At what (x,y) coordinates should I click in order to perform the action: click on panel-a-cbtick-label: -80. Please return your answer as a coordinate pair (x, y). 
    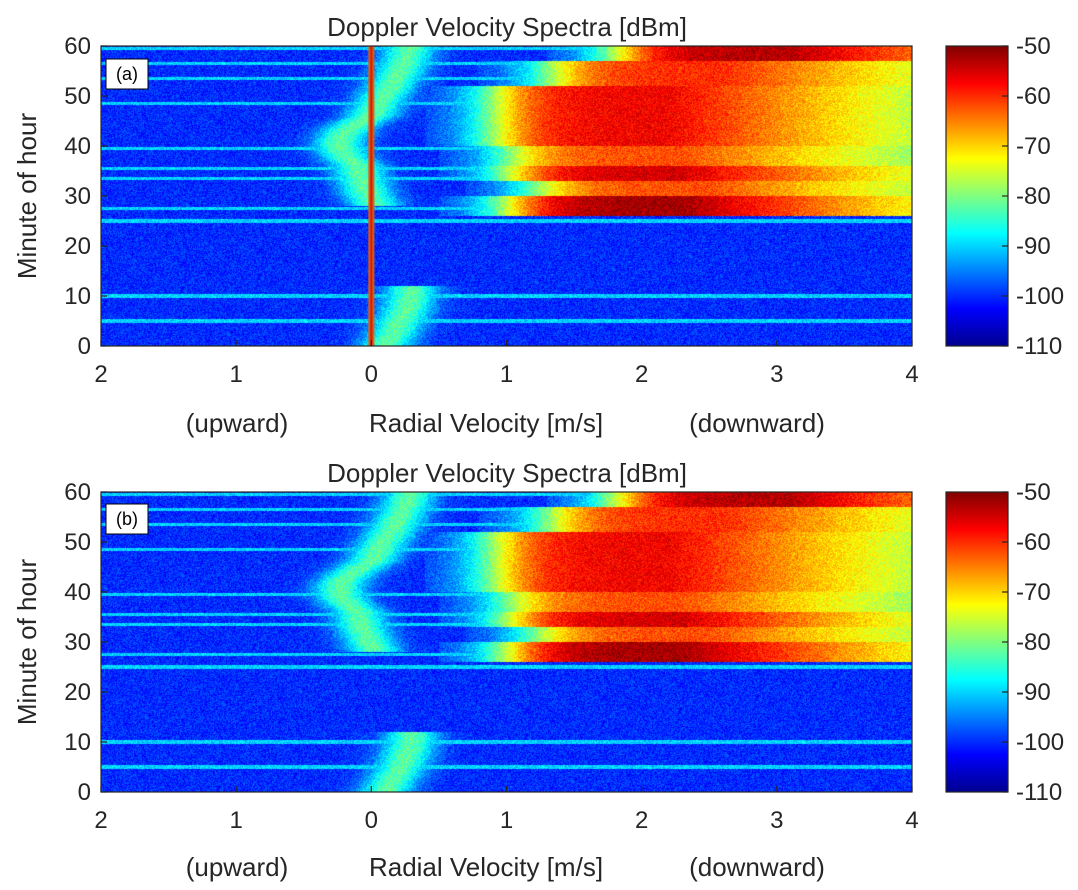
    Looking at the image, I should click on (1033, 196).